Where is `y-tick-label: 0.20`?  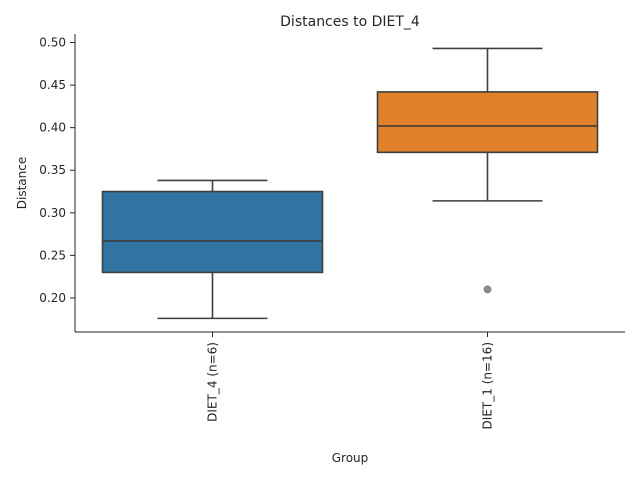
y-tick-label: 0.20 is located at coordinates (52, 298).